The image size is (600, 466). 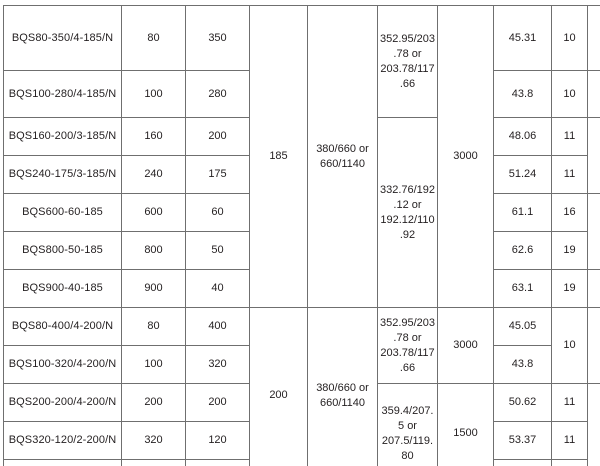 I want to click on cell-pump-model: BQS160-200/3-185/N, so click(x=62, y=136).